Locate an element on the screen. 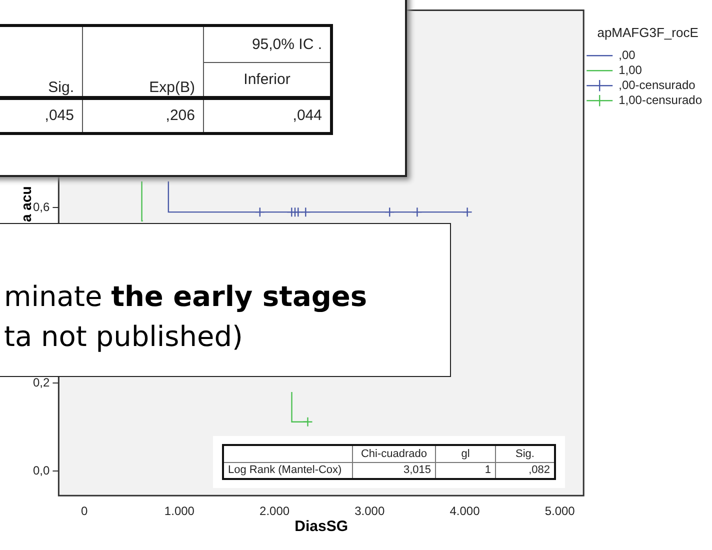 The width and height of the screenshot is (712, 550). y-tick-label: 0,6 is located at coordinates (41, 207).